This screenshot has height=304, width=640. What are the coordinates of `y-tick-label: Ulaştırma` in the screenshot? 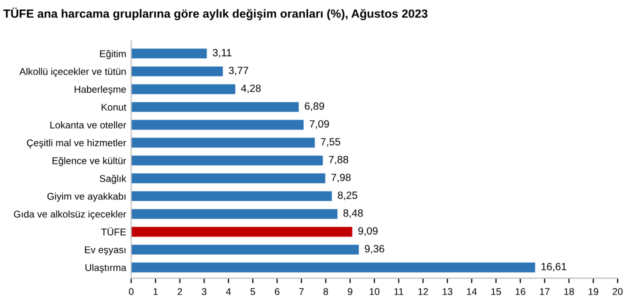 It's located at (105, 269).